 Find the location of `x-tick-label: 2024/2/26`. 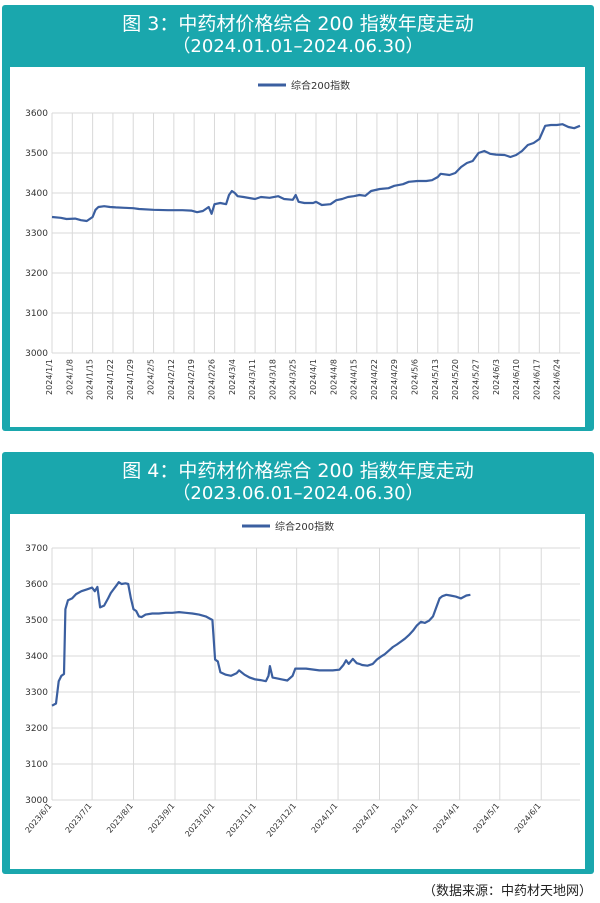

x-tick-label: 2024/2/26 is located at coordinates (211, 379).